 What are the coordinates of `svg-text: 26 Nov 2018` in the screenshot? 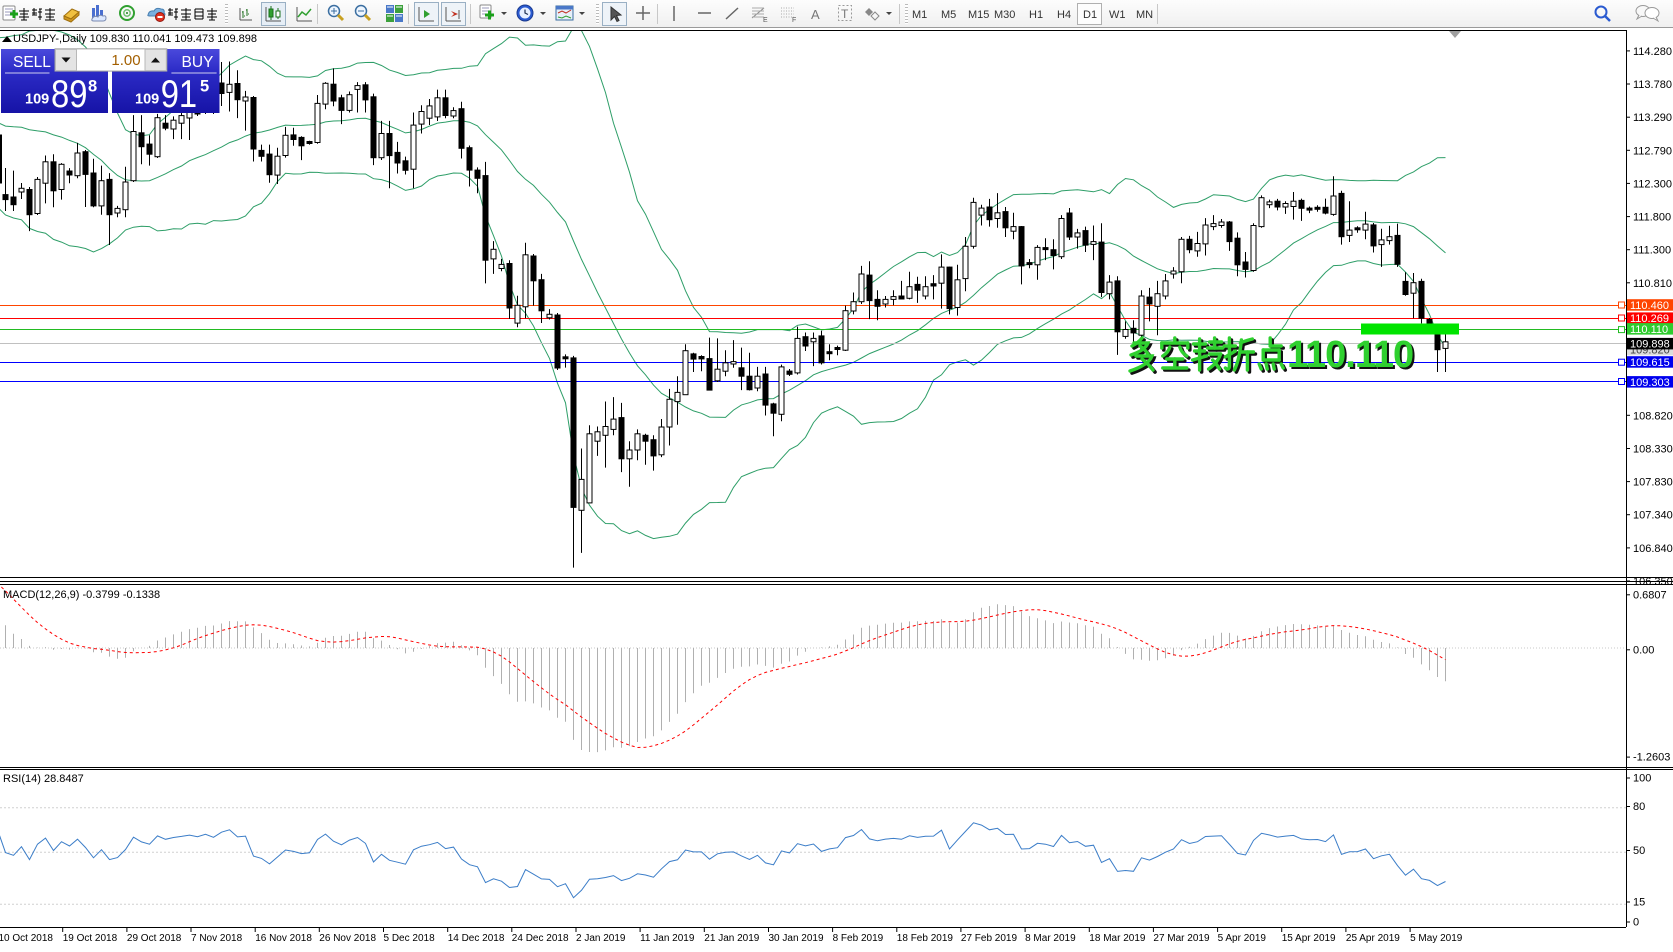 It's located at (347, 938).